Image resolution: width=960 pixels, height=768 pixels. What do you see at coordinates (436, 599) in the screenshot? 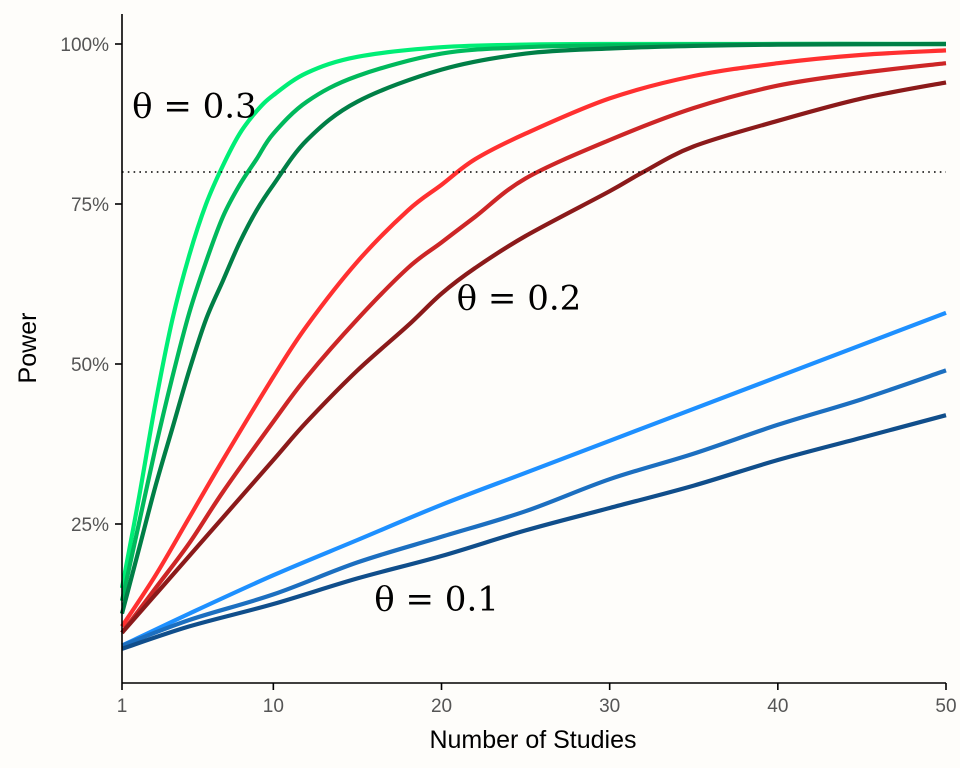
I see `annotation-3: θ = 0.1` at bounding box center [436, 599].